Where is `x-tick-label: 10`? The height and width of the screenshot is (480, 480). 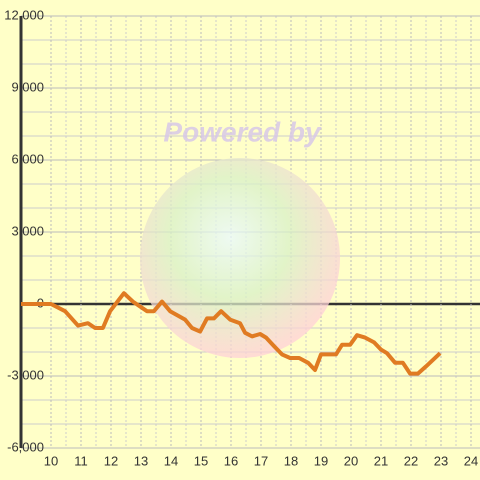 x-tick-label: 10 is located at coordinates (51, 460).